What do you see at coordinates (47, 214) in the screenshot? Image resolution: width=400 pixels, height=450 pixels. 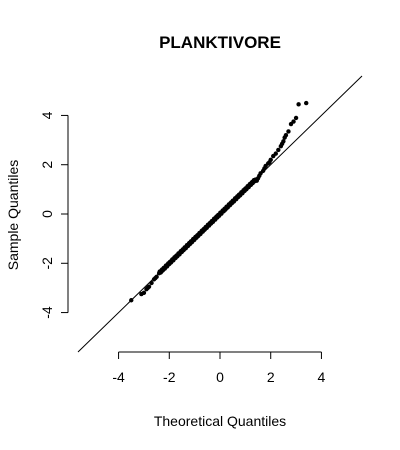 I see `y-tick-label: 0` at bounding box center [47, 214].